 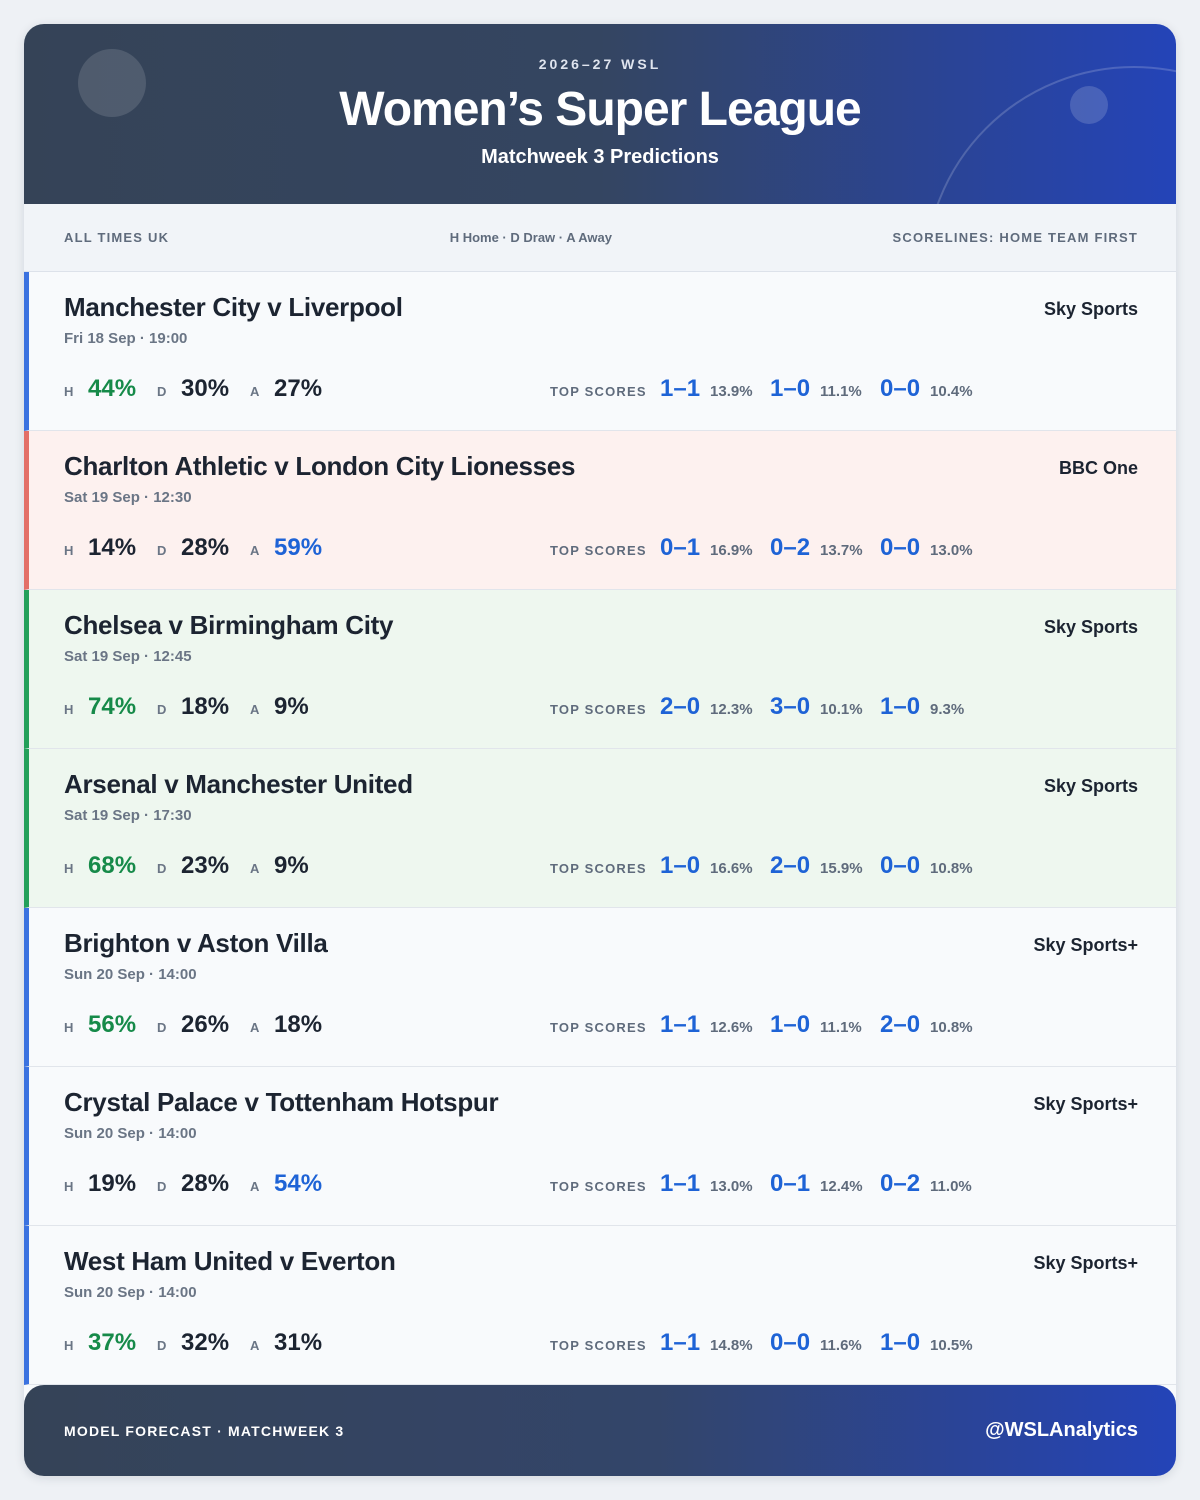 I want to click on draw-probability: 18%, so click(x=205, y=706).